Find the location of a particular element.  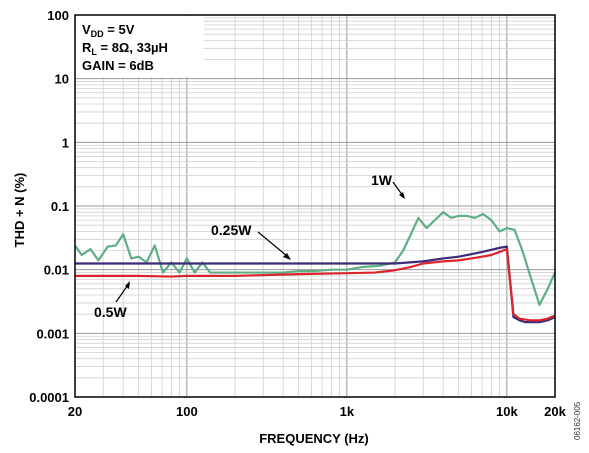

annotation-0-5w-arrow is located at coordinates (122, 293).